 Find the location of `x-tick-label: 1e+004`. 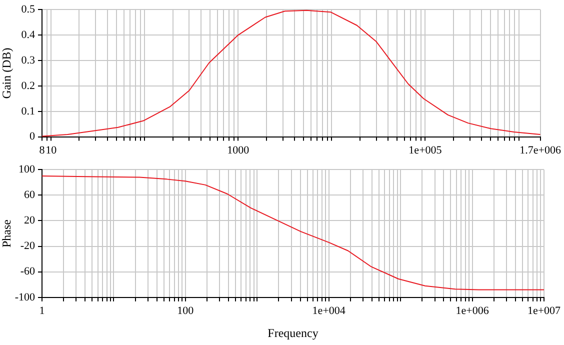

x-tick-label: 1e+004 is located at coordinates (329, 310).